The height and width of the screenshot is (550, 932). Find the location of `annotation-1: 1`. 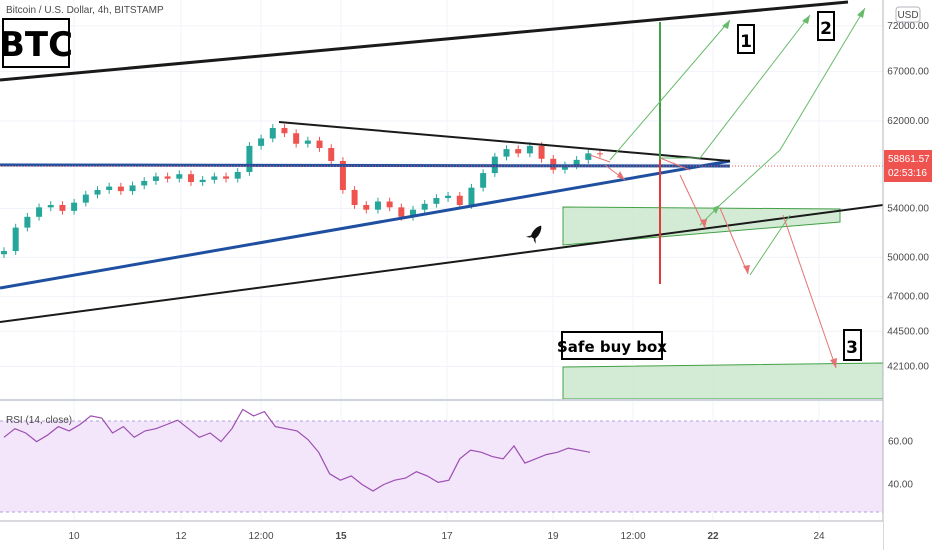

annotation-1: 1 is located at coordinates (746, 42).